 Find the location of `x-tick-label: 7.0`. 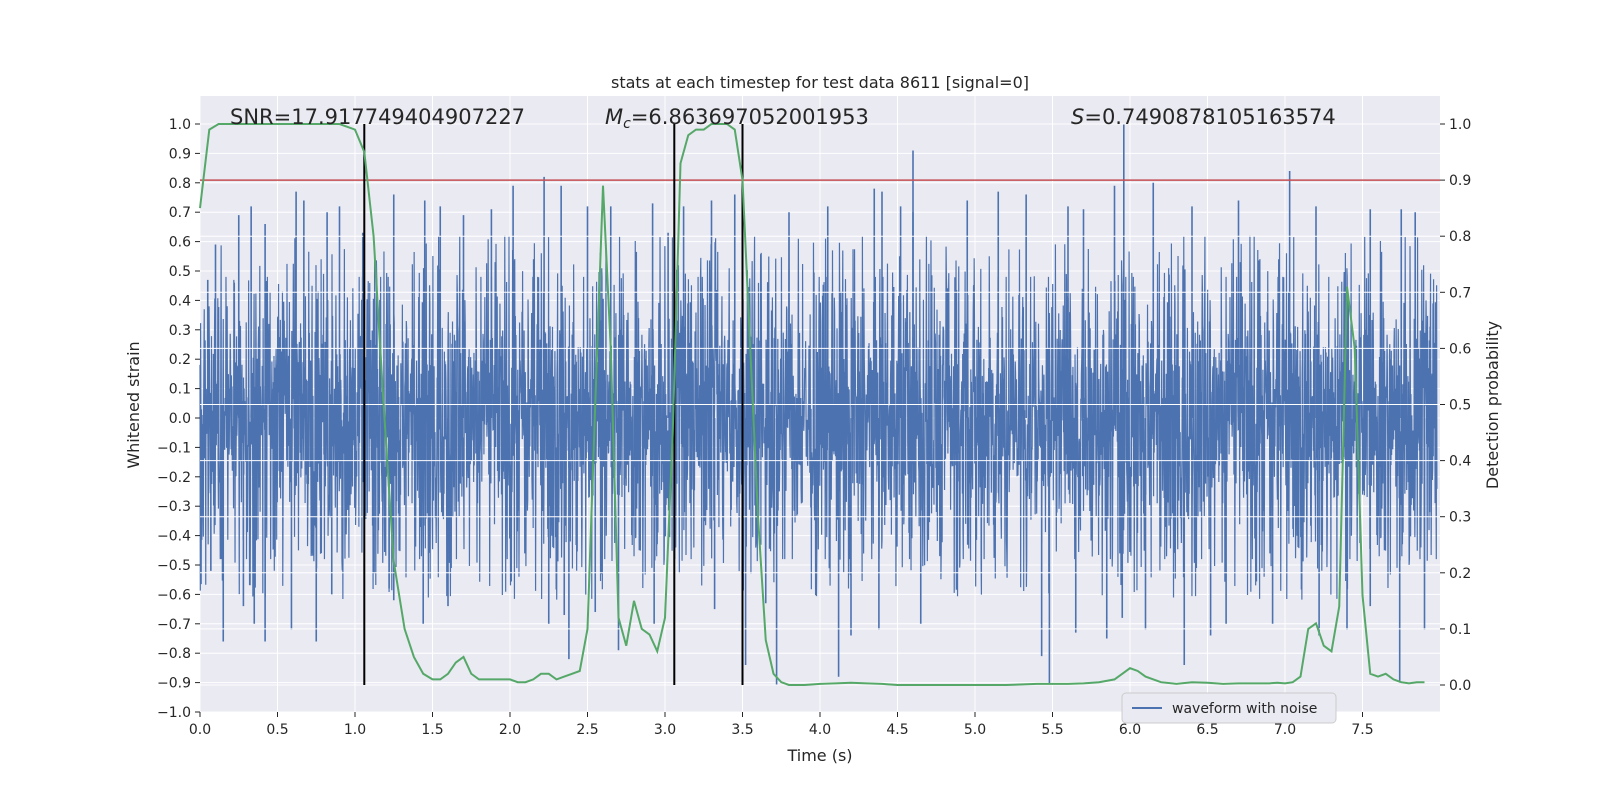

x-tick-label: 7.0 is located at coordinates (1285, 730).